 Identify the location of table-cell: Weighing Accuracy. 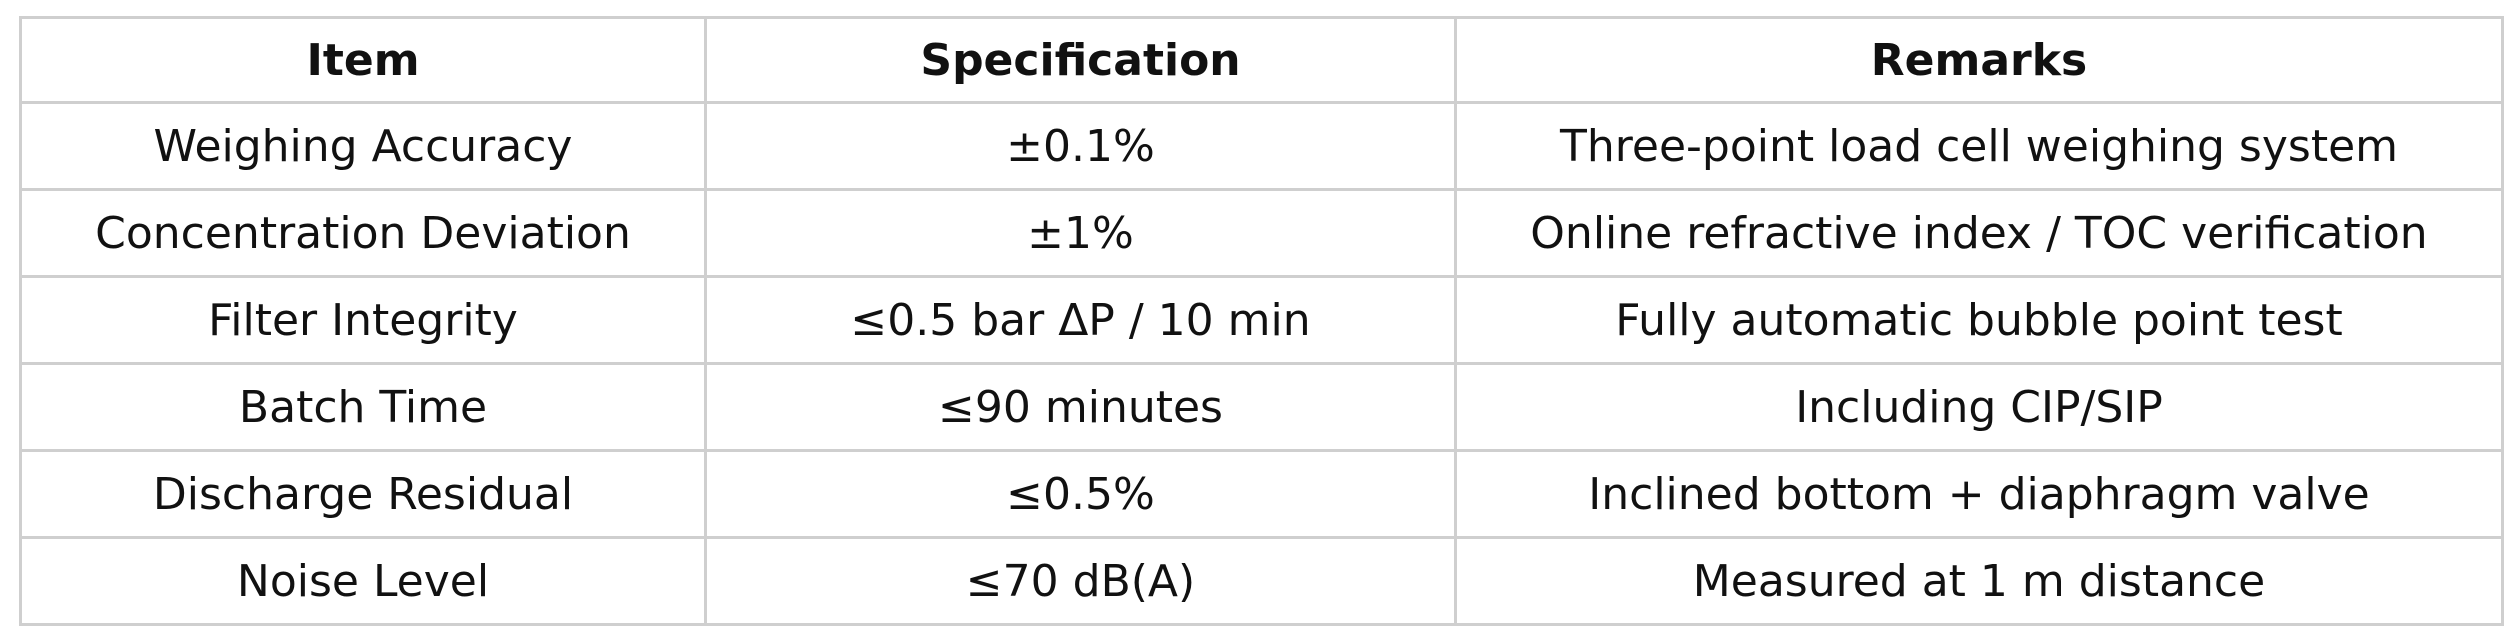
(363, 146).